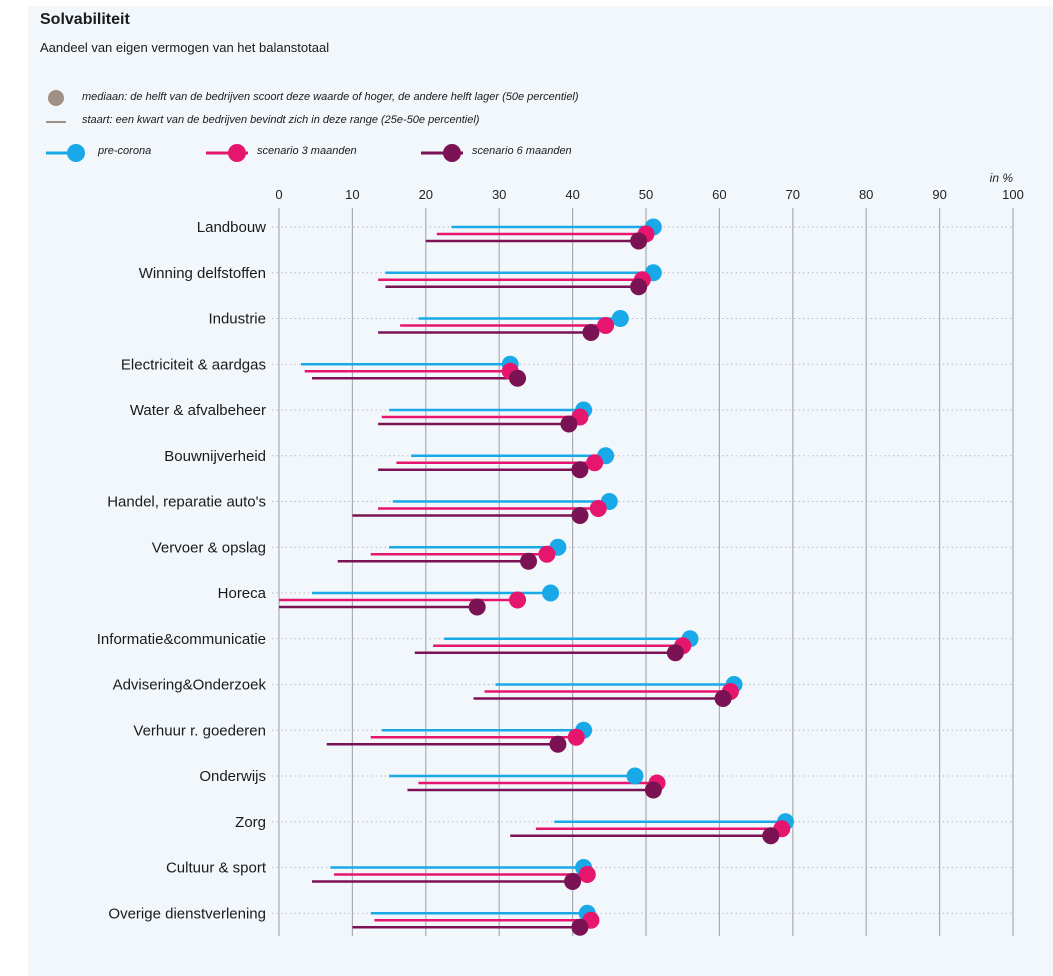  I want to click on x-tick-label-0: 0, so click(278, 194).